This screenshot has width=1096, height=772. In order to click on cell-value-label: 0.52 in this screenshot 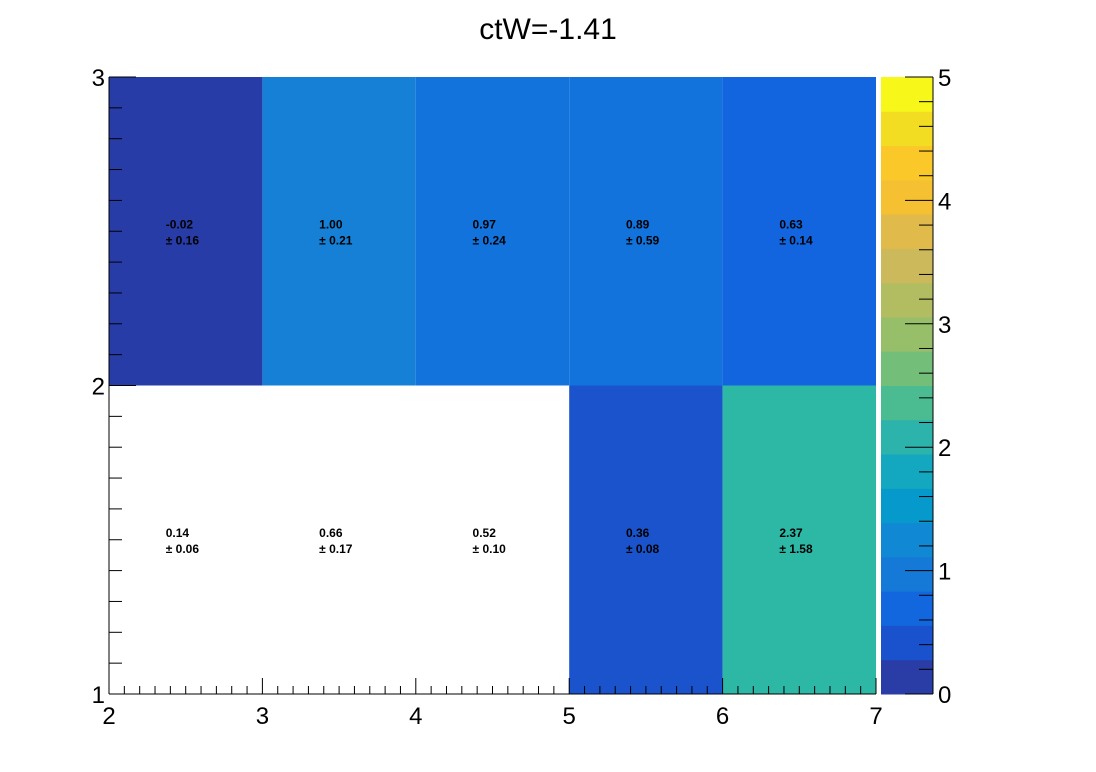, I will do `click(485, 533)`.